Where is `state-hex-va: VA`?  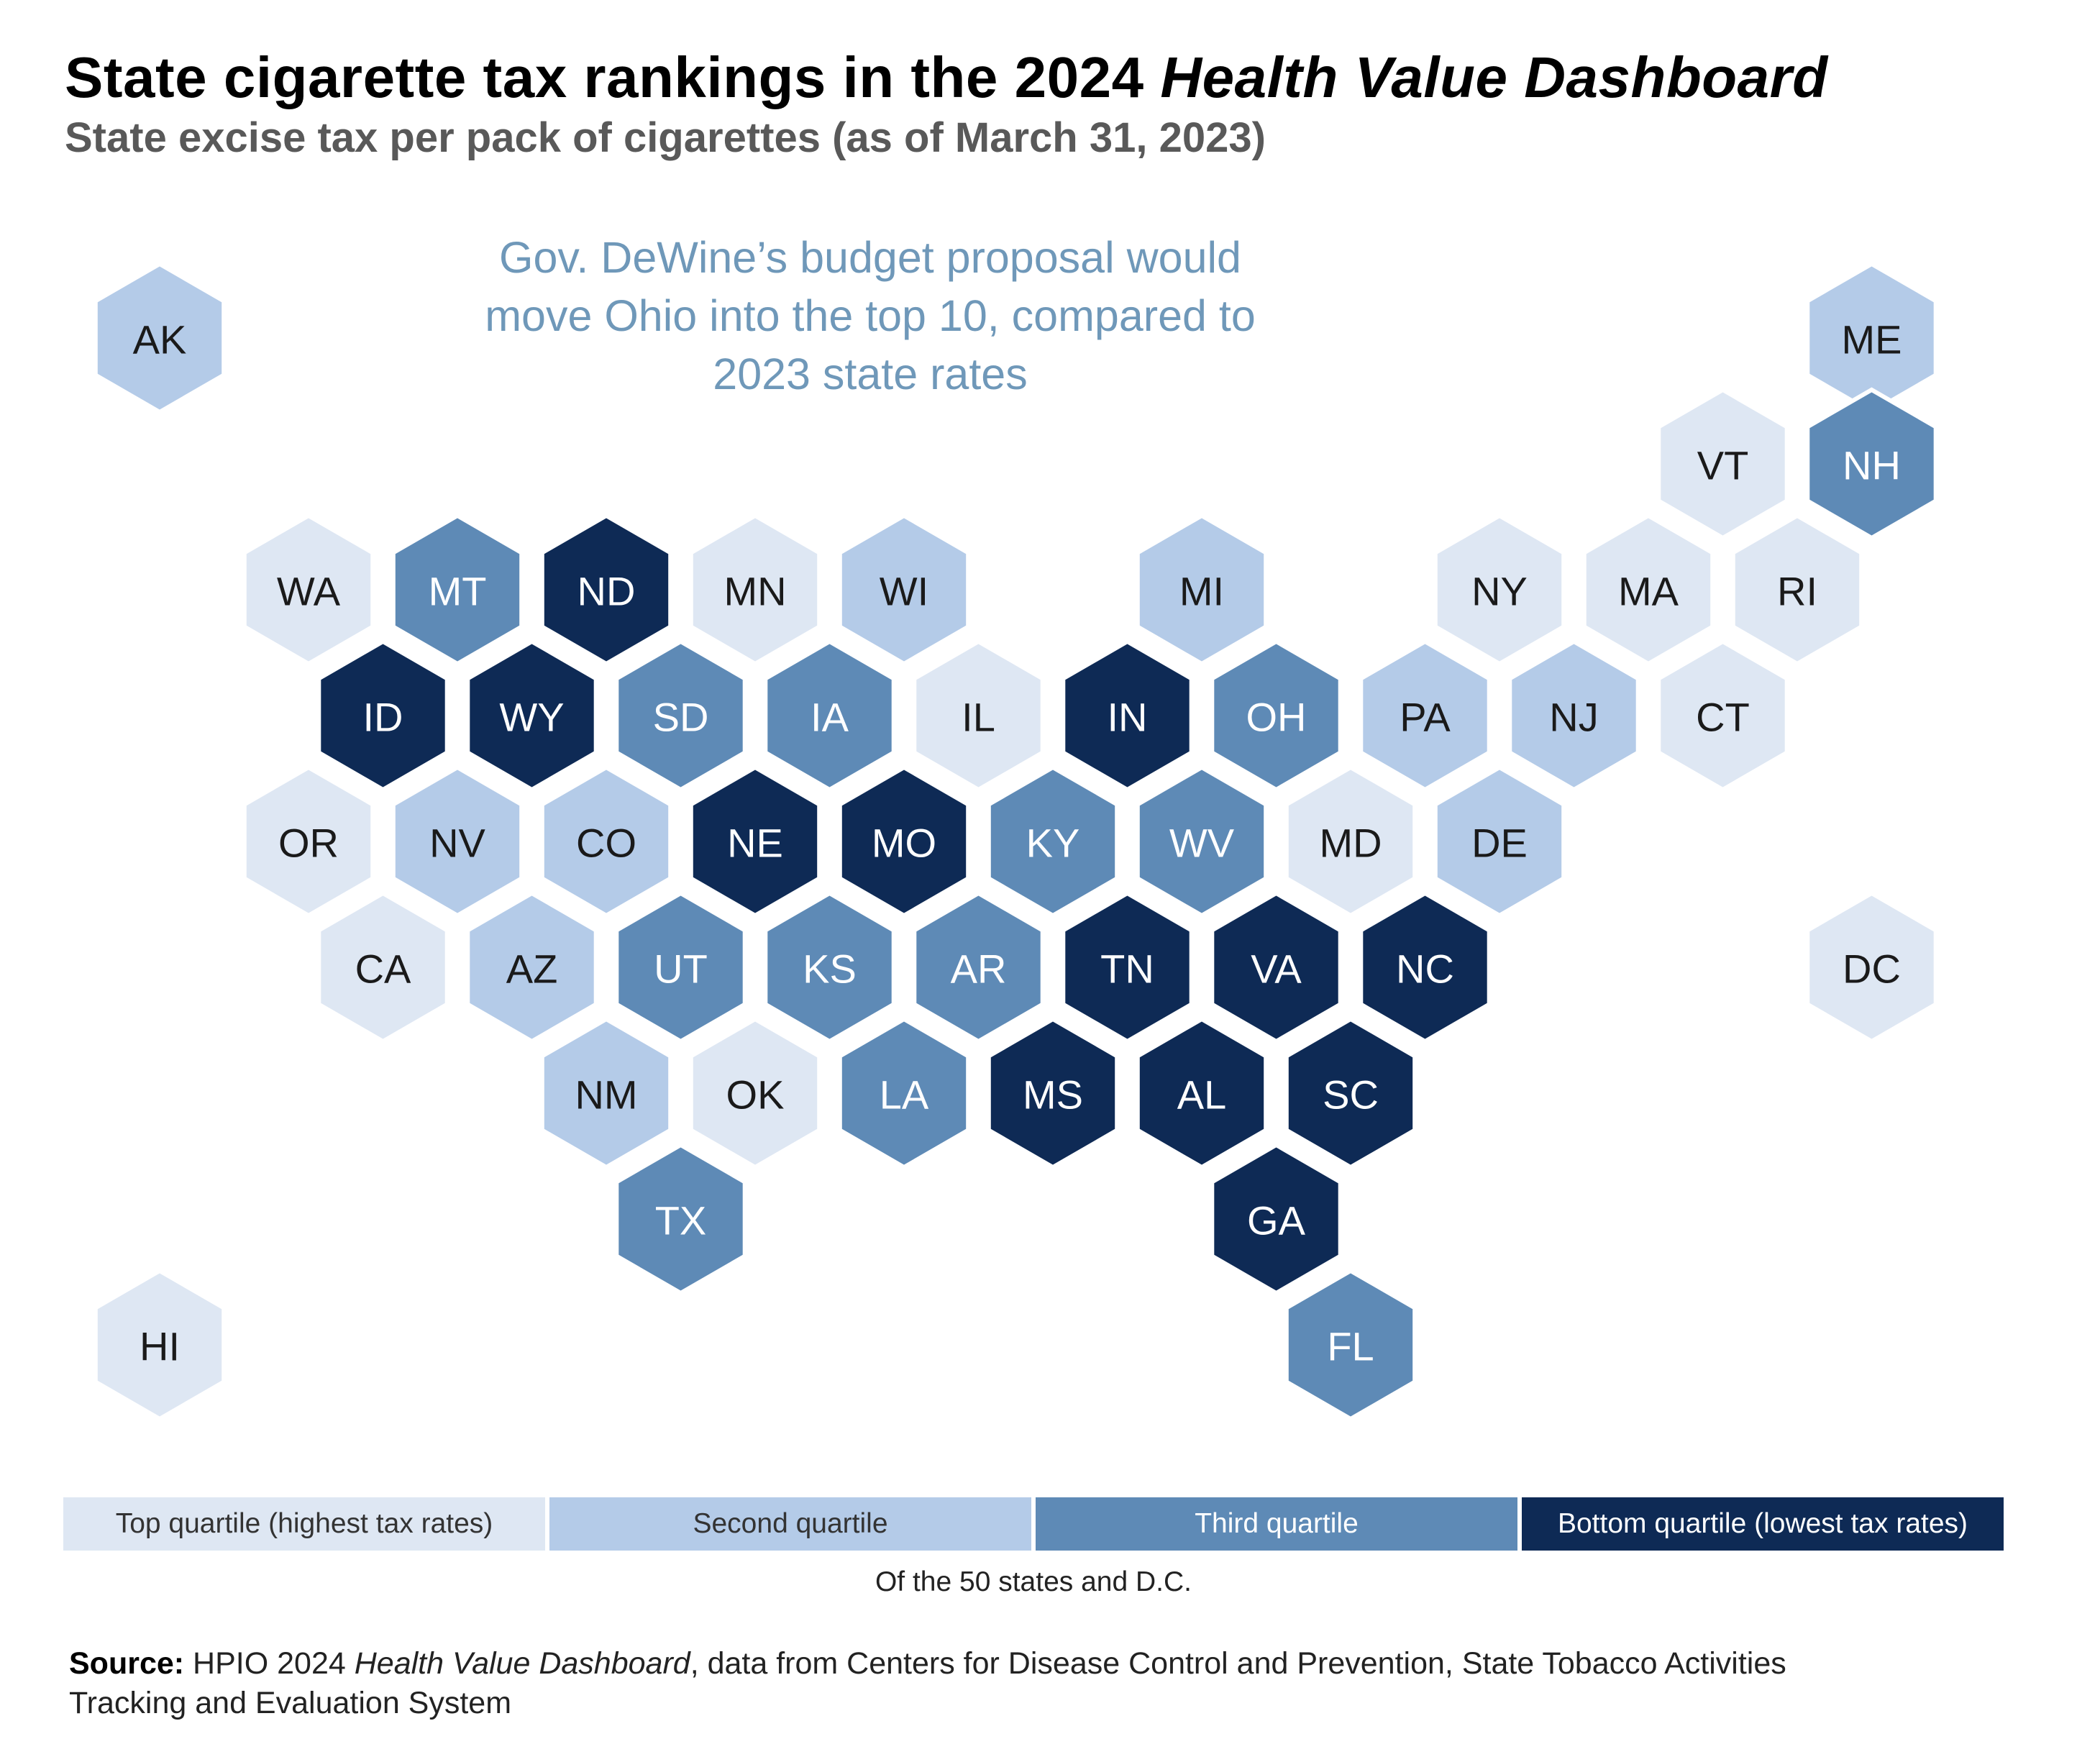 state-hex-va: VA is located at coordinates (1276, 967).